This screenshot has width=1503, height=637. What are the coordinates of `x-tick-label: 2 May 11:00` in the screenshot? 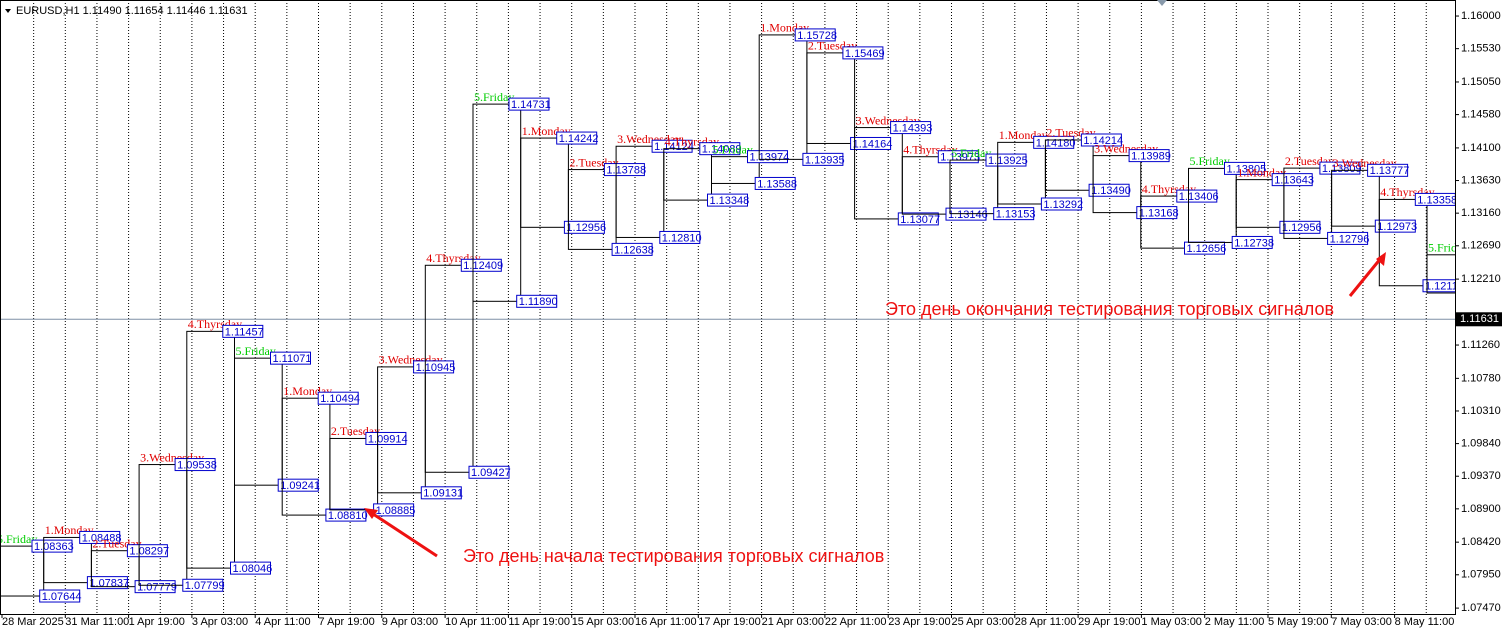 It's located at (1235, 622).